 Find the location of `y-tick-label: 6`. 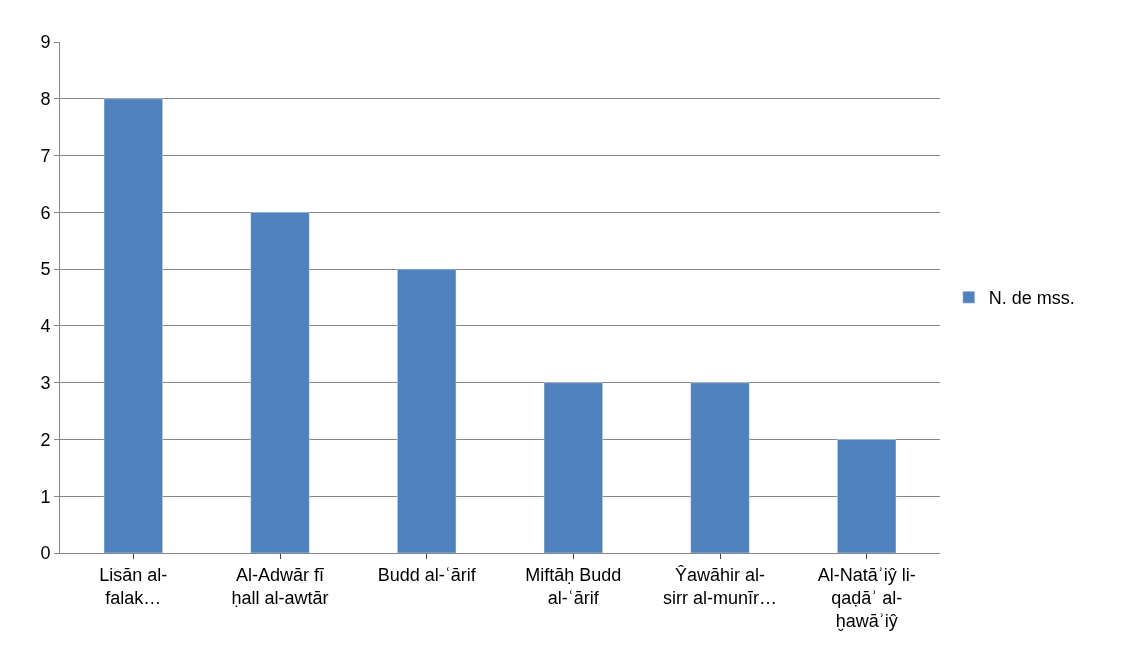

y-tick-label: 6 is located at coordinates (45, 212).